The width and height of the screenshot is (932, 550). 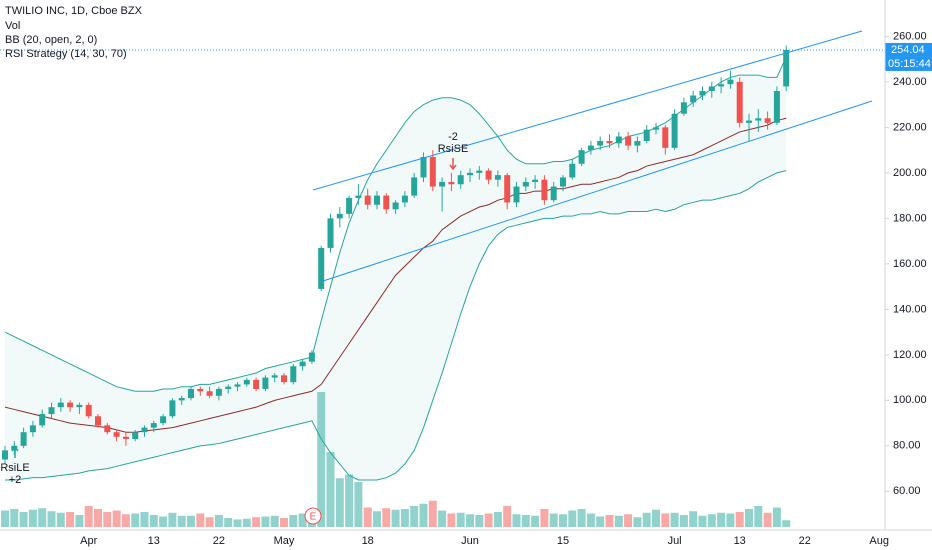 What do you see at coordinates (14, 468) in the screenshot?
I see `signal-label: RsiLE` at bounding box center [14, 468].